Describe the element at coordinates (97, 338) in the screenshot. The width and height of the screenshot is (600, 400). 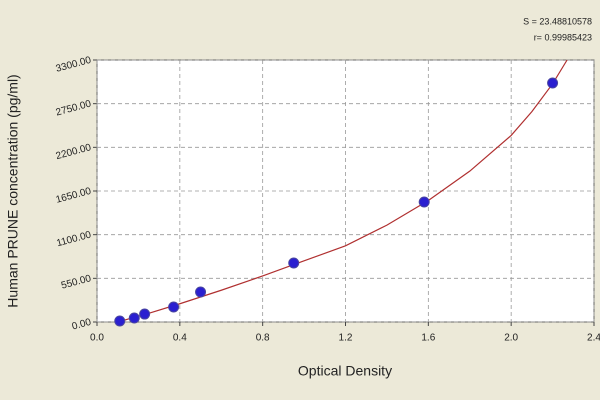
I see `x-tick-label: 0.0` at that location.